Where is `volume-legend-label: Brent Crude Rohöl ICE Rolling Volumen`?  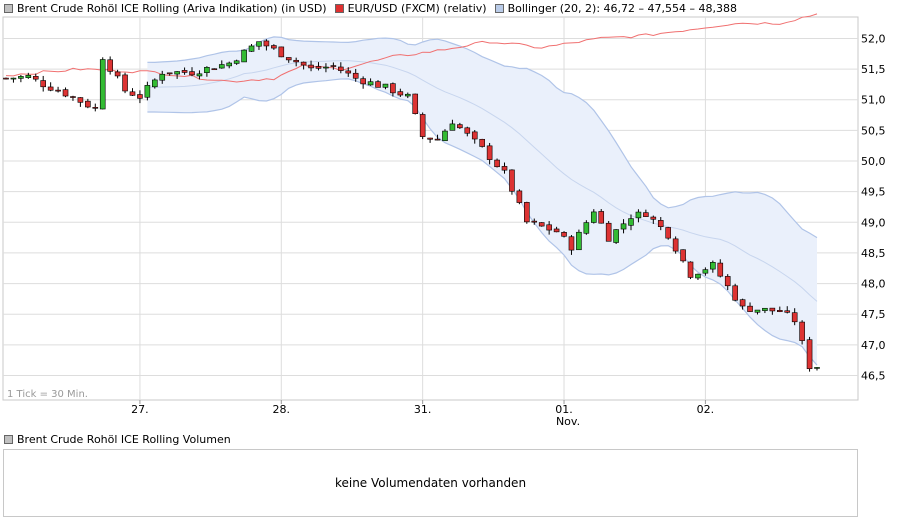 volume-legend-label: Brent Crude Rohöl ICE Rolling Volumen is located at coordinates (124, 439).